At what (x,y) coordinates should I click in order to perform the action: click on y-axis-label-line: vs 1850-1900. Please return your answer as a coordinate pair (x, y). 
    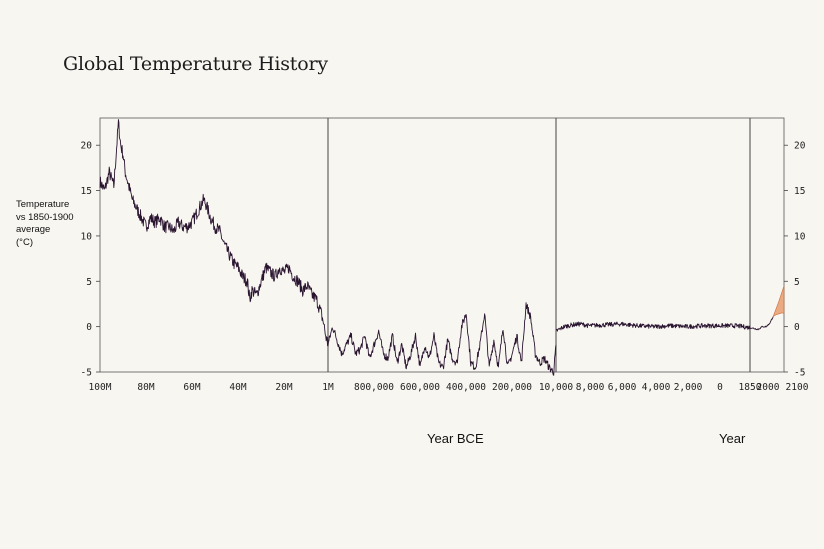
    Looking at the image, I should click on (45, 217).